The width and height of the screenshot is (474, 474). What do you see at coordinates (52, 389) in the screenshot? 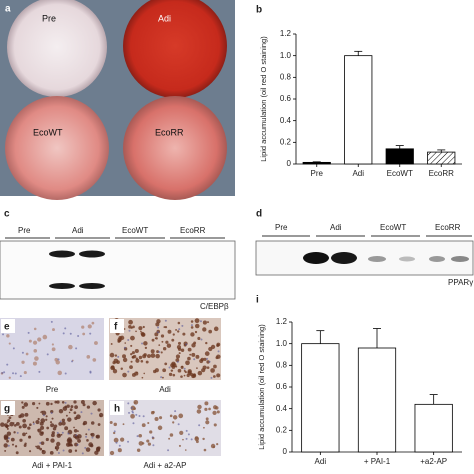
I see `caption: Pre` at bounding box center [52, 389].